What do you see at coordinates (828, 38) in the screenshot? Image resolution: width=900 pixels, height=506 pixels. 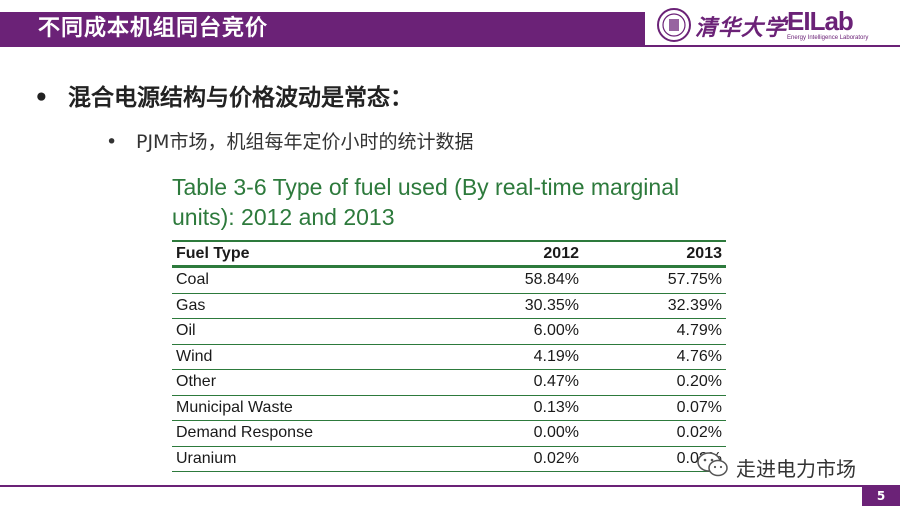 I see `lab-subtitle: Energy Intelligence Laboratory` at bounding box center [828, 38].